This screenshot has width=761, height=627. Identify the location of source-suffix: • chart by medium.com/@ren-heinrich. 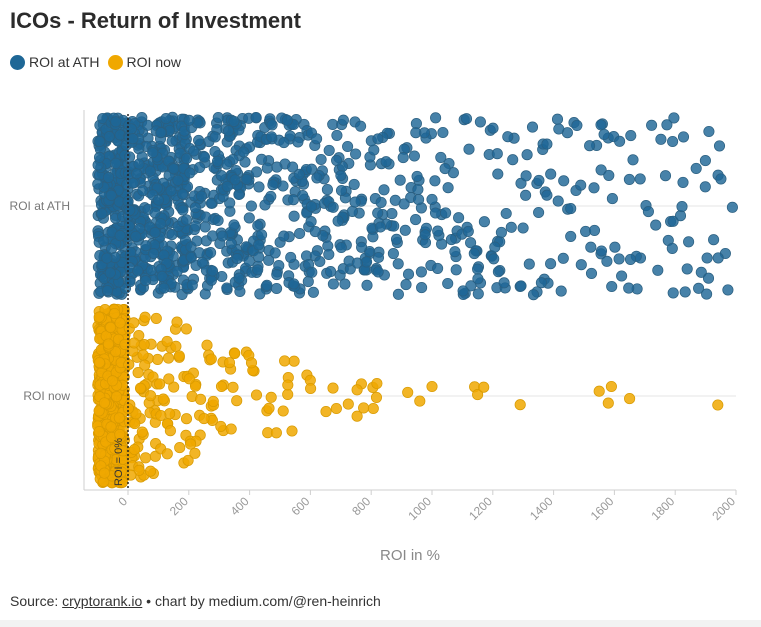
(261, 601).